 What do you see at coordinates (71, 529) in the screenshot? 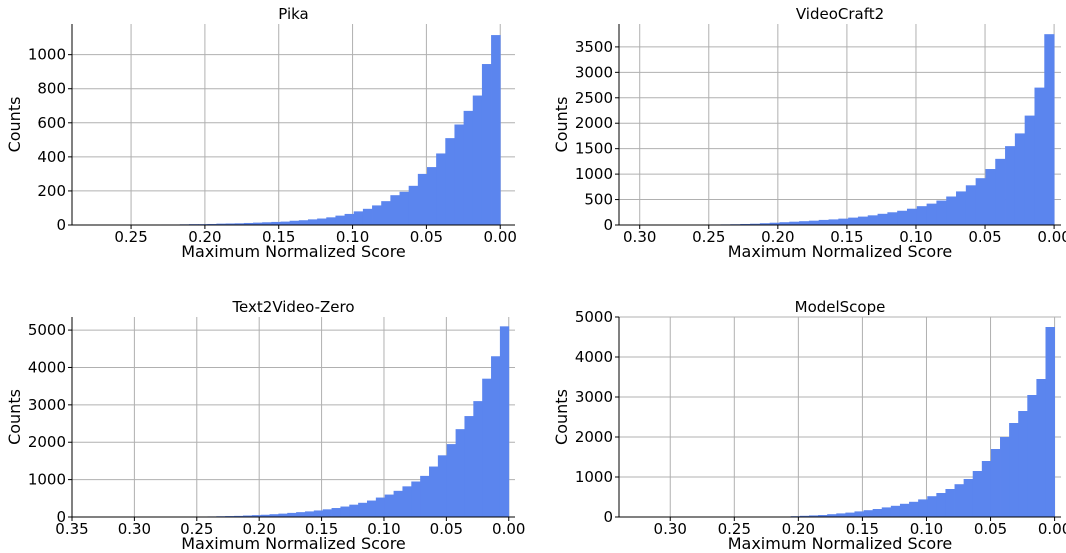
I see `x-tick-label: 0.35` at bounding box center [71, 529].